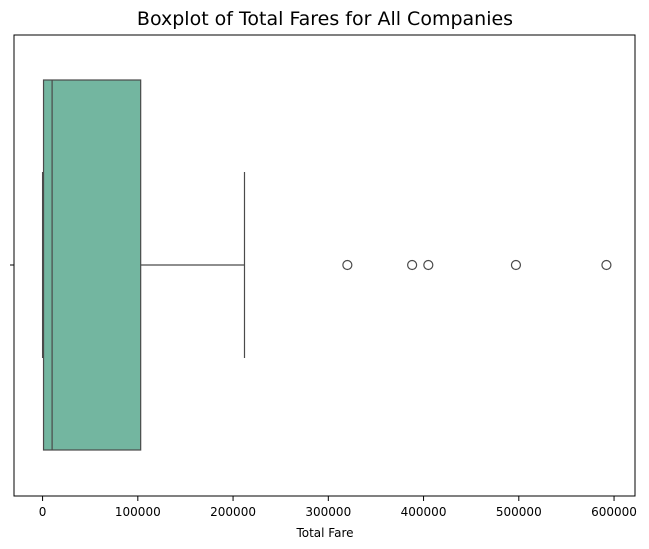 This screenshot has height=549, width=649. What do you see at coordinates (424, 512) in the screenshot?
I see `x-tick-label: 400000` at bounding box center [424, 512].